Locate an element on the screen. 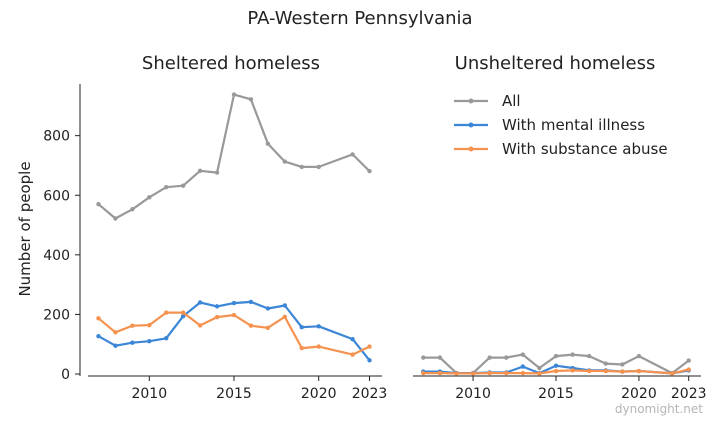  y-tick-label: 600 is located at coordinates (56, 196).